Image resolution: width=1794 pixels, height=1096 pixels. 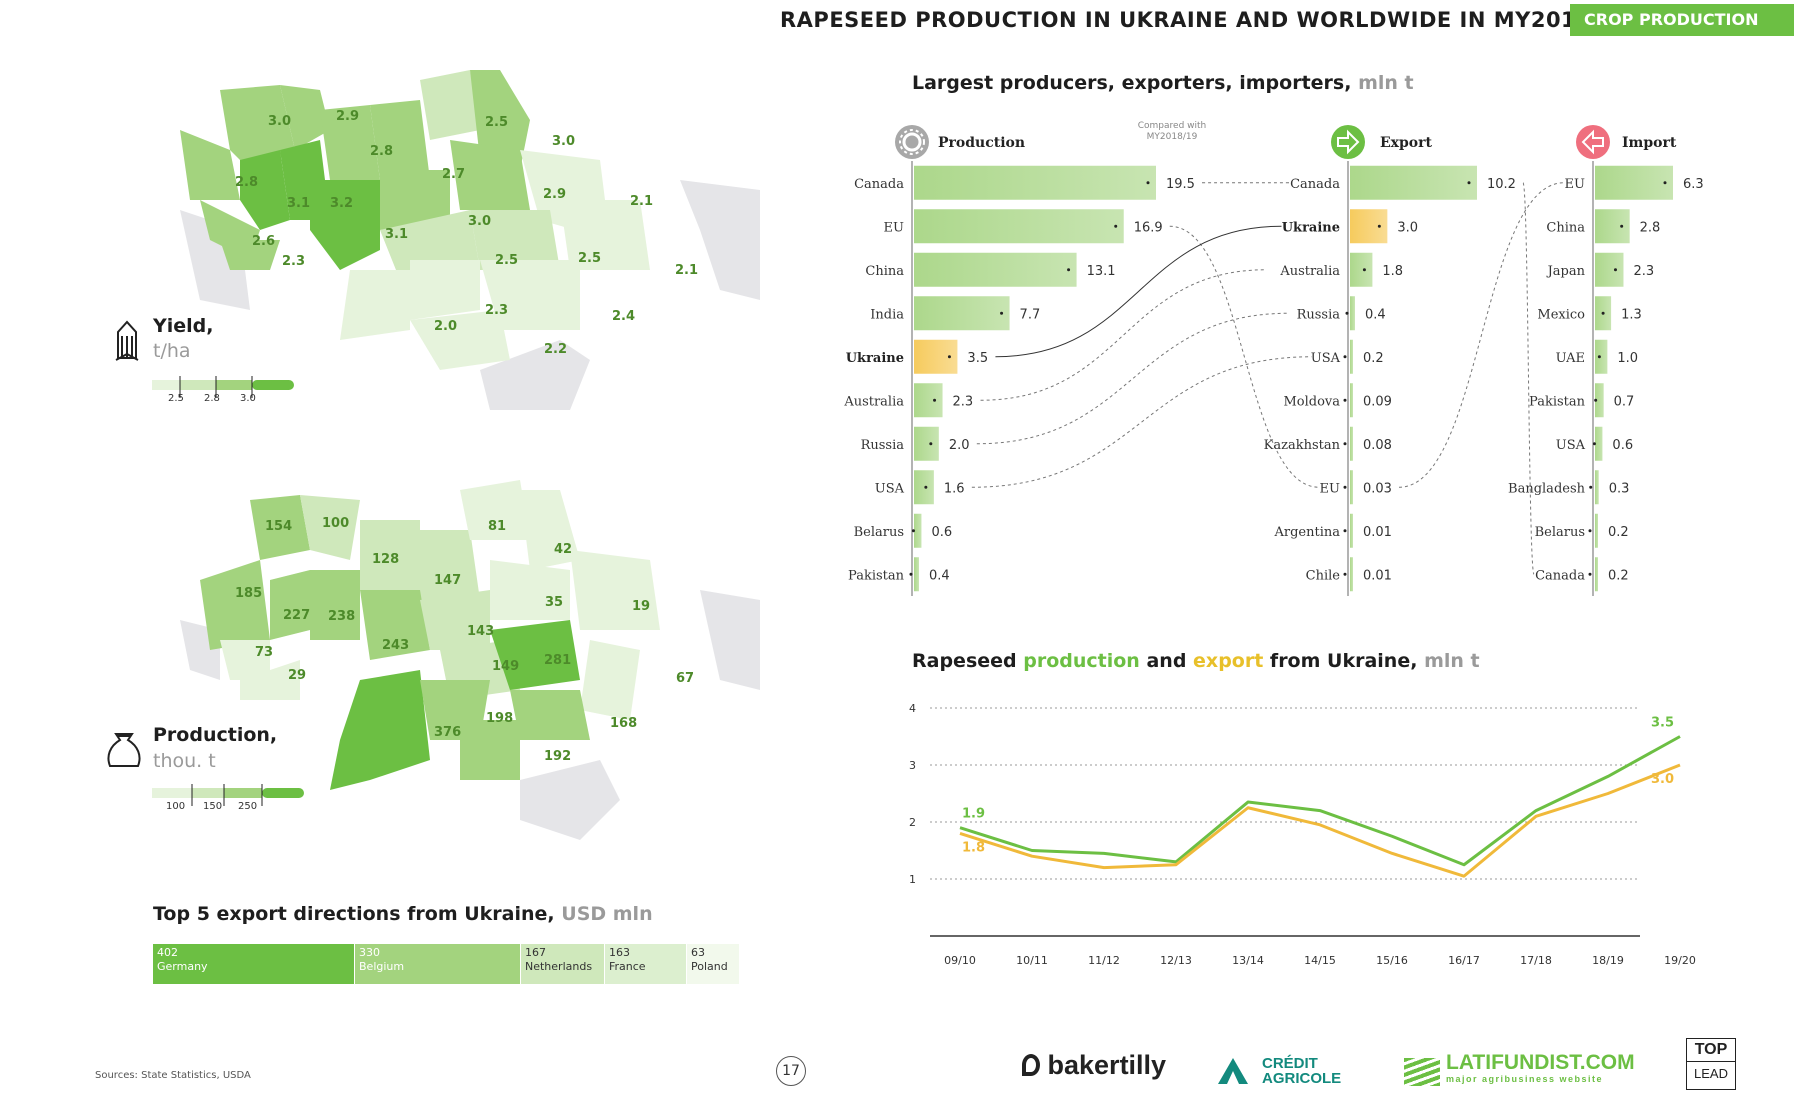 What do you see at coordinates (1407, 227) in the screenshot?
I see `export-value-label: 3.0` at bounding box center [1407, 227].